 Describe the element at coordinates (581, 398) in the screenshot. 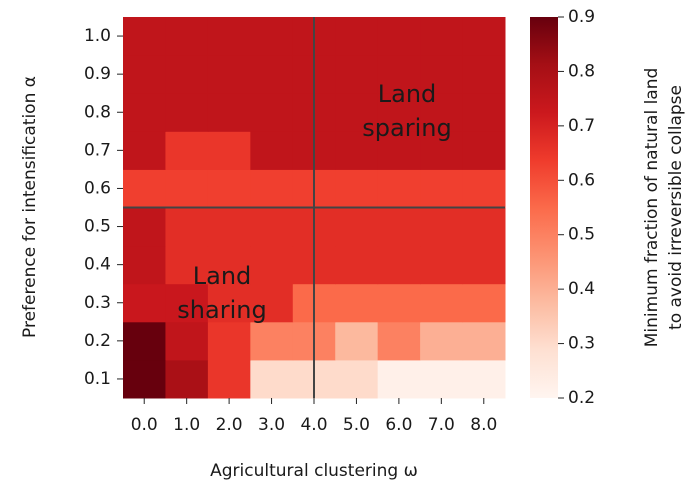

I see `colorbar-tick-label: 0.2` at that location.